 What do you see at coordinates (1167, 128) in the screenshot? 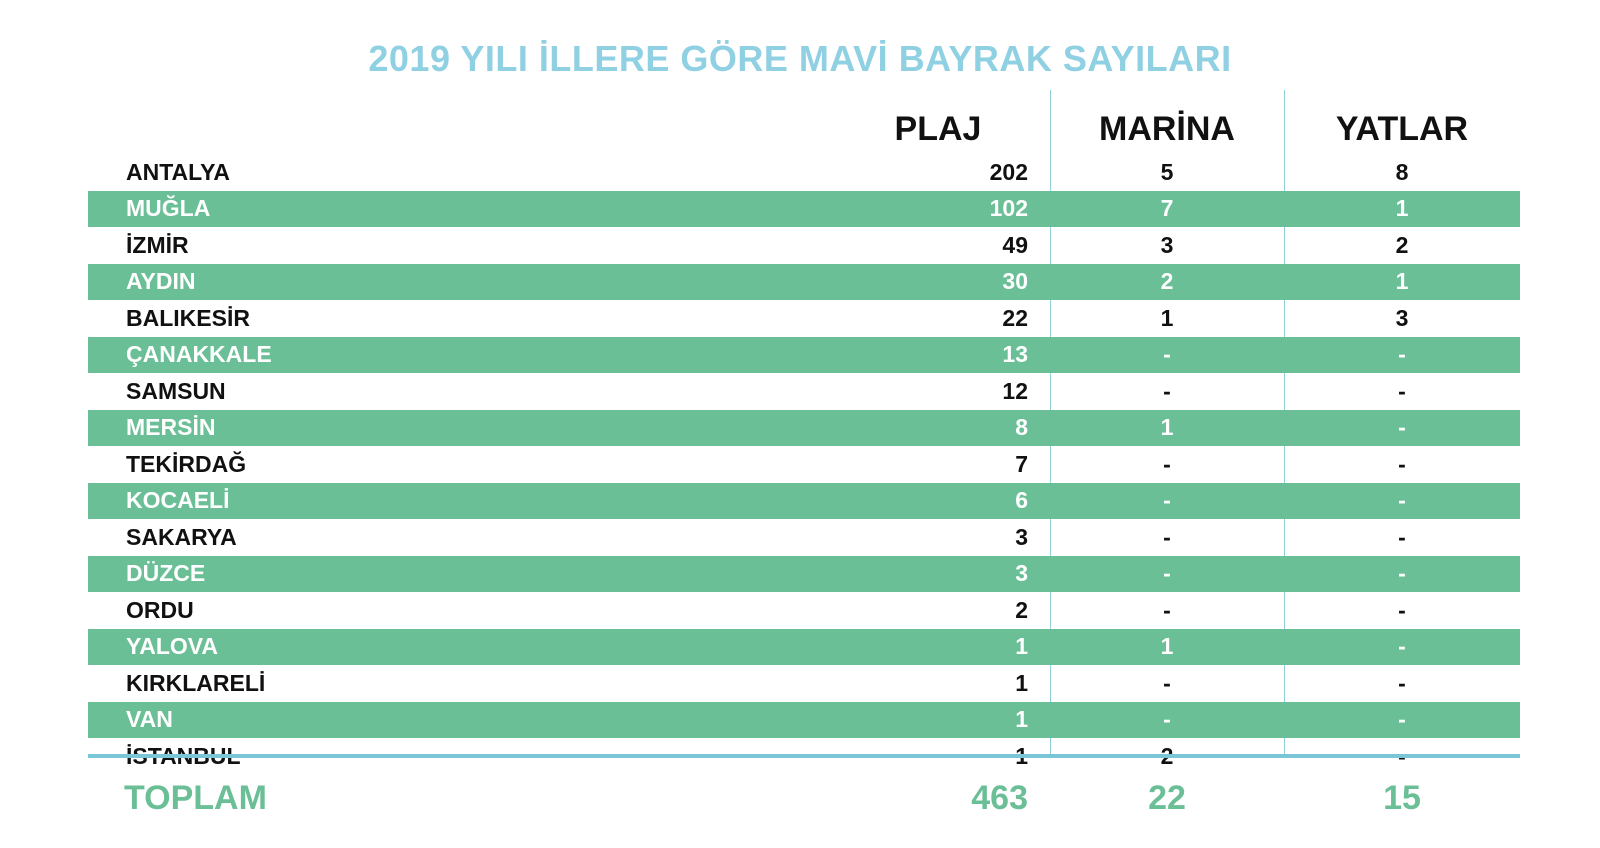
I see `column-header-marina: MARİNA` at bounding box center [1167, 128].